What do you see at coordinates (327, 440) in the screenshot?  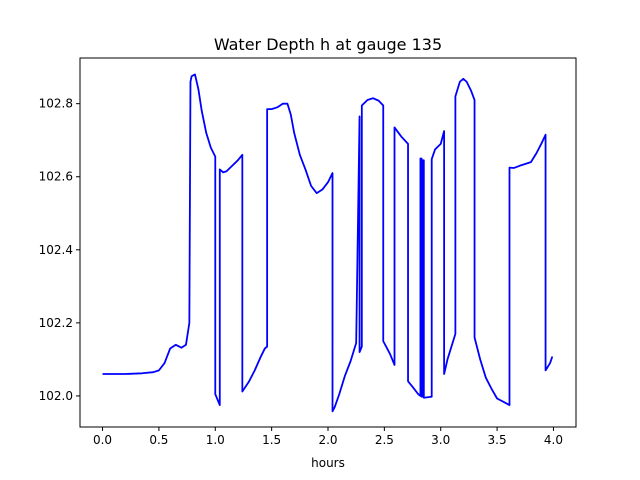 I see `x-tick-label: 2.0` at bounding box center [327, 440].